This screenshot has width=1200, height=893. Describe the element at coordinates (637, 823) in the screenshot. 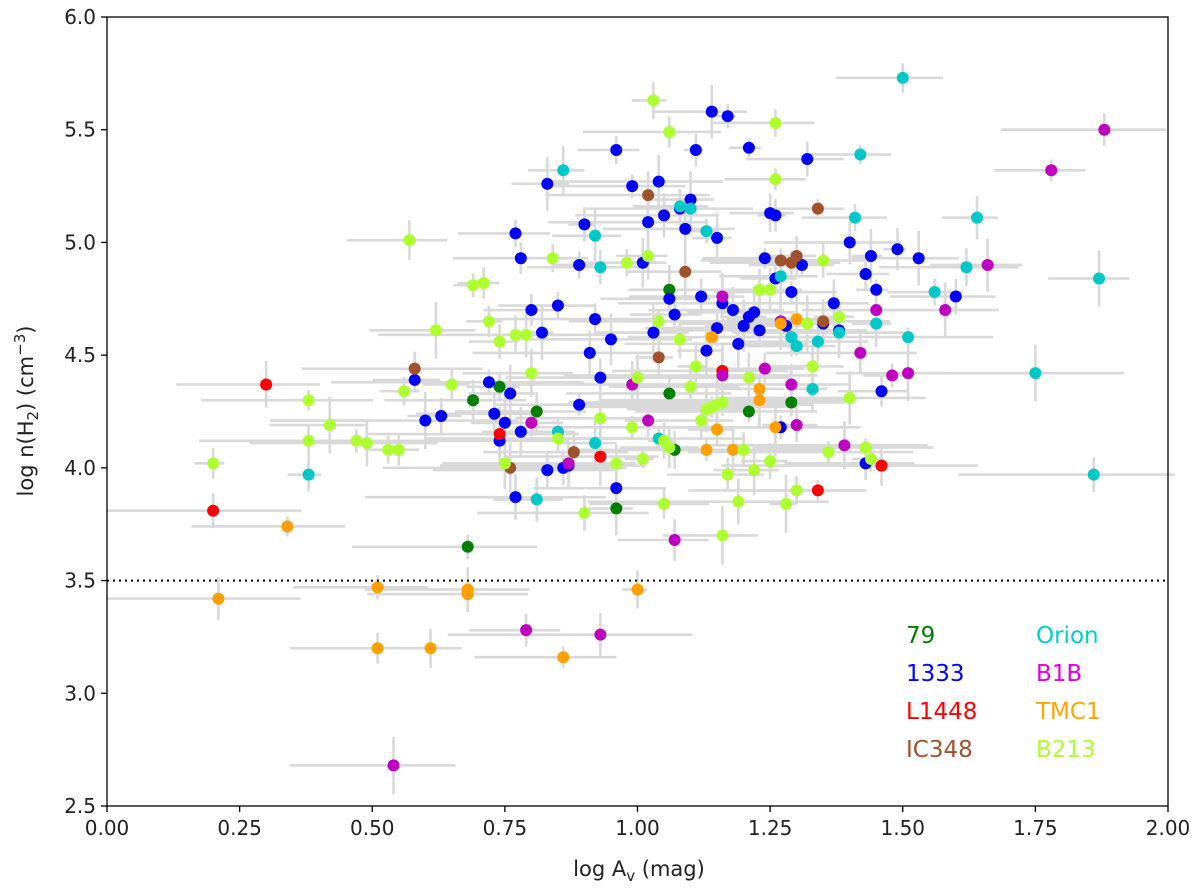

I see `x-axis-ticks: 0.00 0.25 0.50 0.75 1.00 1.25 1.50 1.75 2.00` at that location.